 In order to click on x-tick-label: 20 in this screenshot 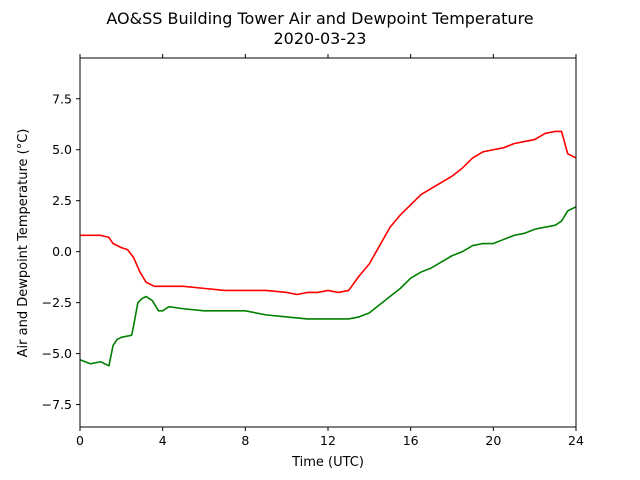, I will do `click(493, 440)`.